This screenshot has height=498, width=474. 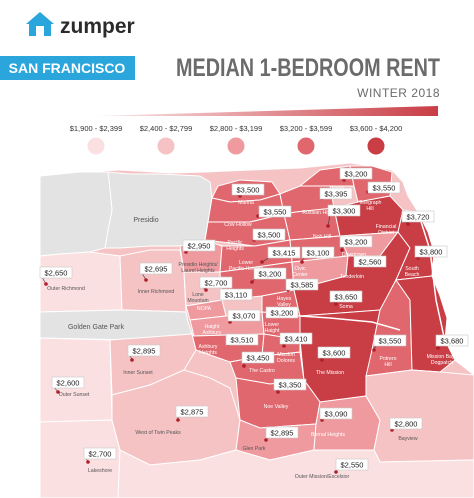 I want to click on brand-logo: zumper, so click(x=80, y=25).